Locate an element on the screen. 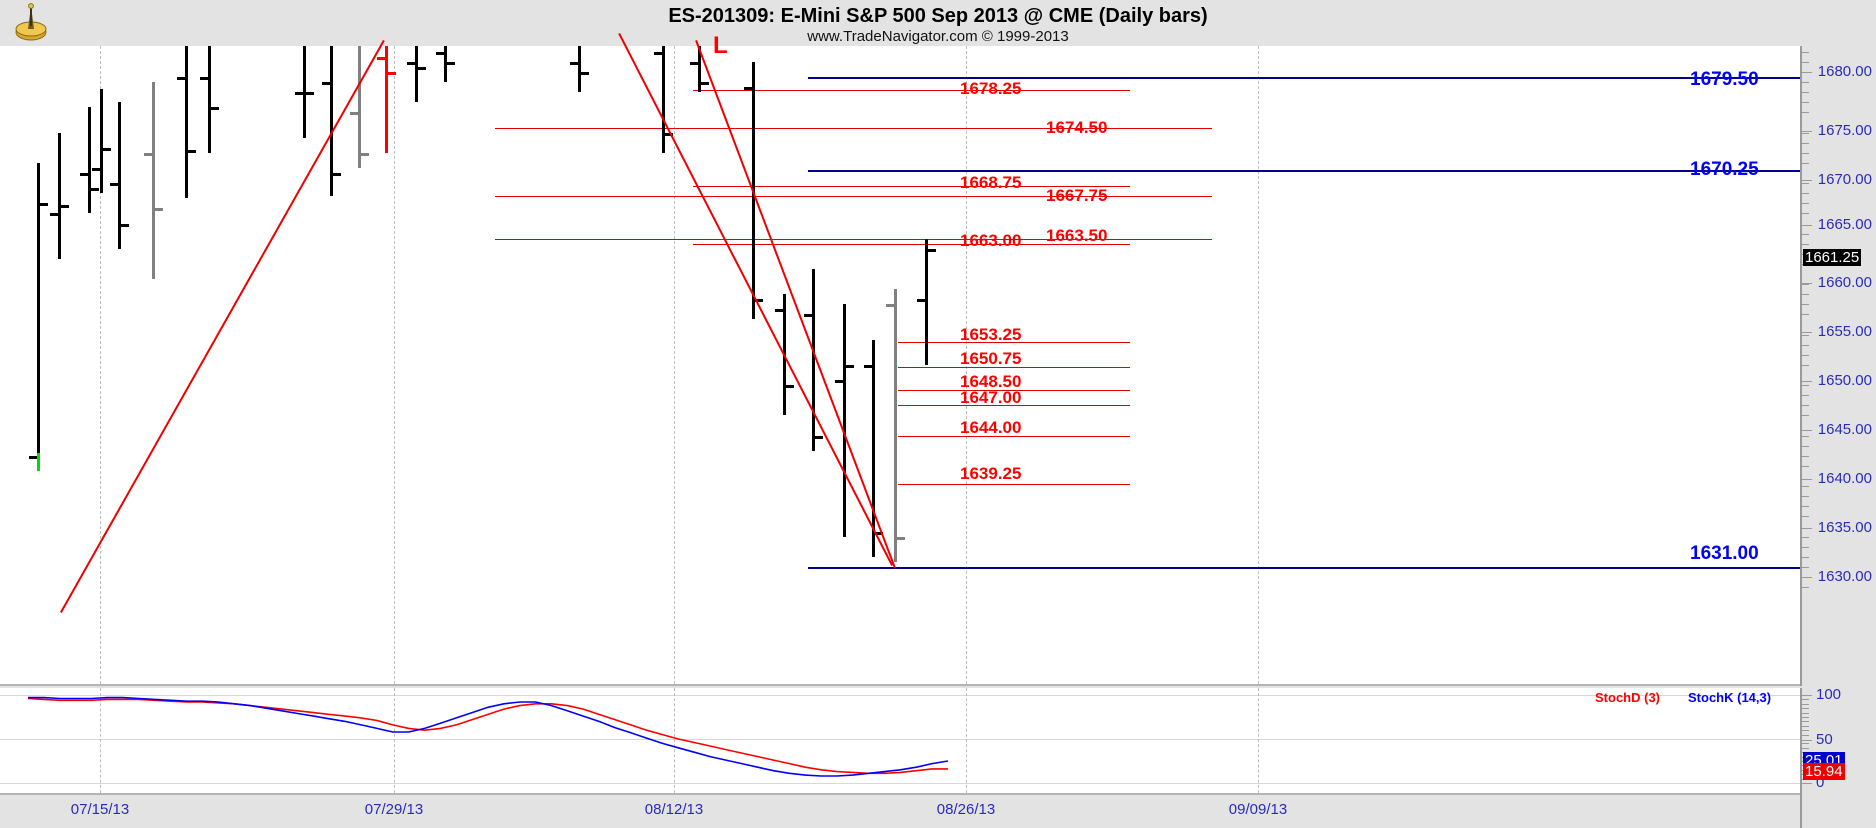 This screenshot has width=1876, height=828. stoch-gridline is located at coordinates (900, 783).